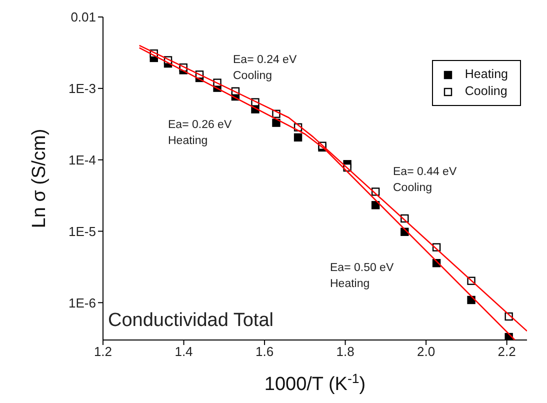 Image resolution: width=547 pixels, height=403 pixels. I want to click on x-tick-label: 2.2, so click(507, 352).